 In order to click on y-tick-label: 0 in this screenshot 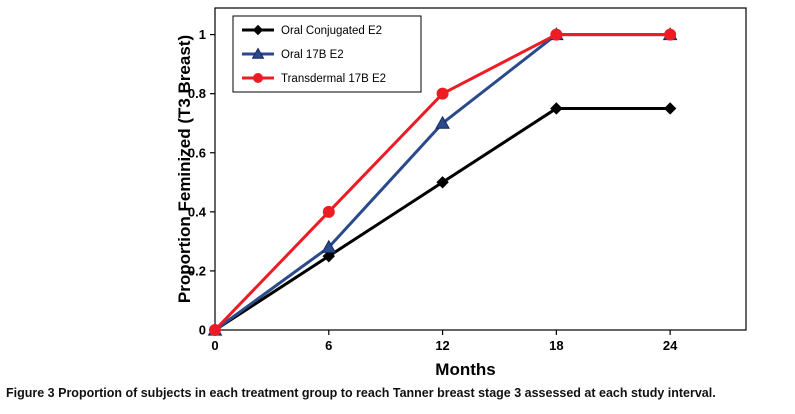, I will do `click(202, 330)`.